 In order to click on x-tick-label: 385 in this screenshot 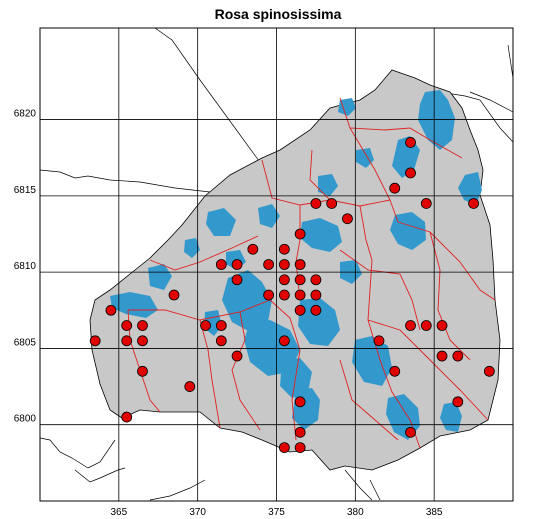, I will do `click(434, 512)`.